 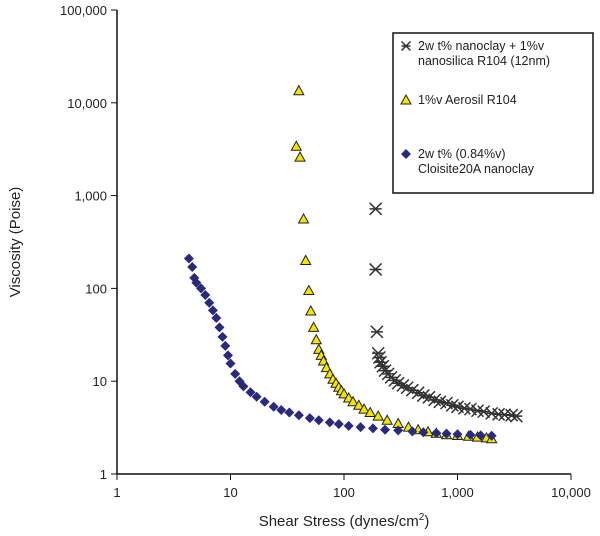 What do you see at coordinates (484, 61) in the screenshot?
I see `legend-label-line2: nanosilica R104 (12nm)` at bounding box center [484, 61].